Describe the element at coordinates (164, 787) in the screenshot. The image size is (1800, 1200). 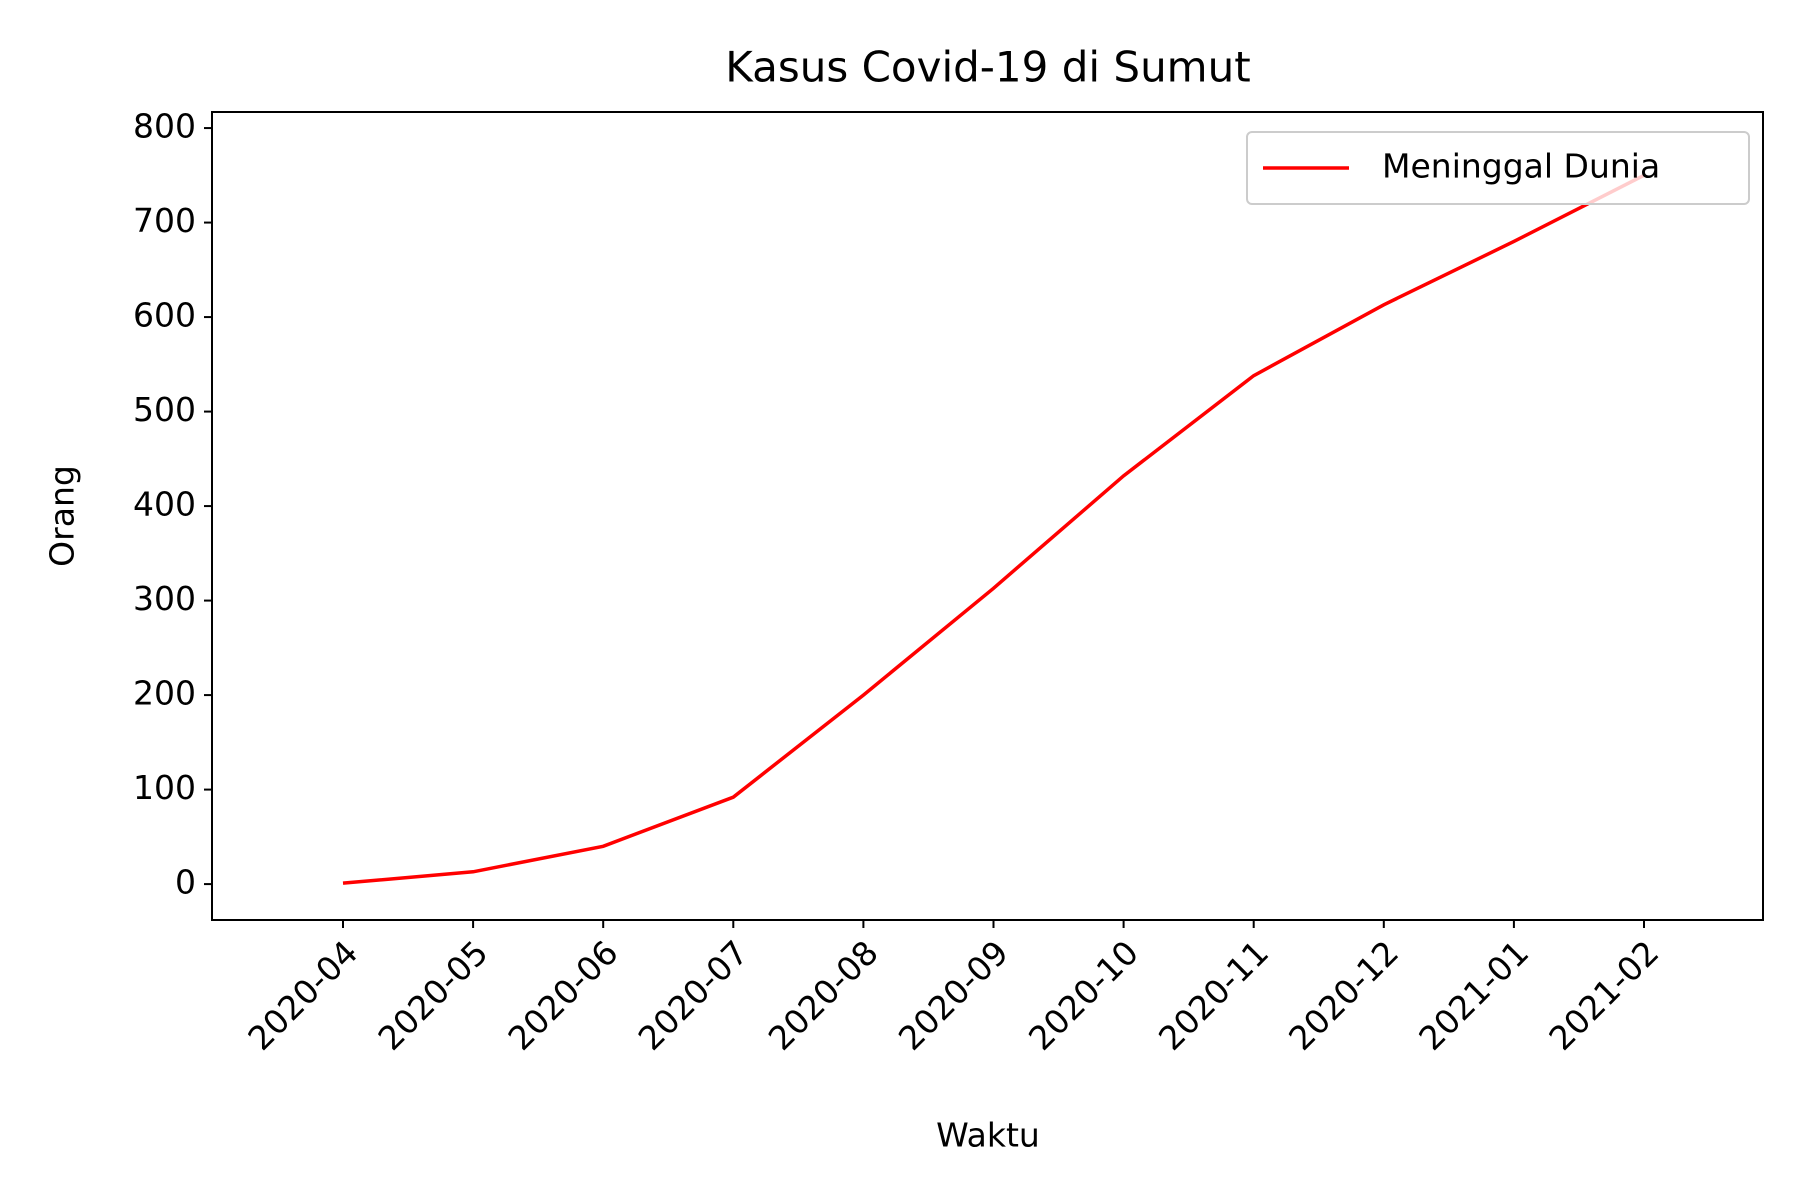
I see `y-tick-label: 100` at that location.